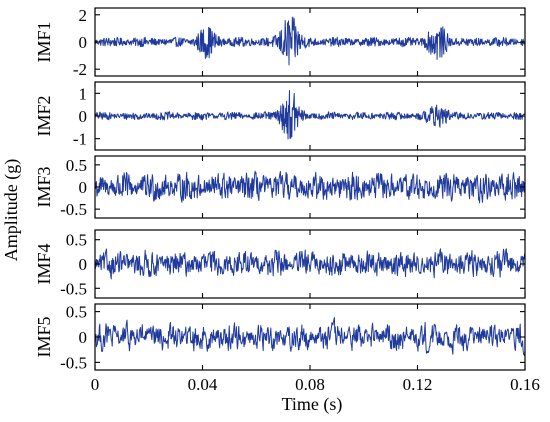 The height and width of the screenshot is (422, 550). What do you see at coordinates (312, 404) in the screenshot?
I see `x-axis-label: Time (s)` at bounding box center [312, 404].